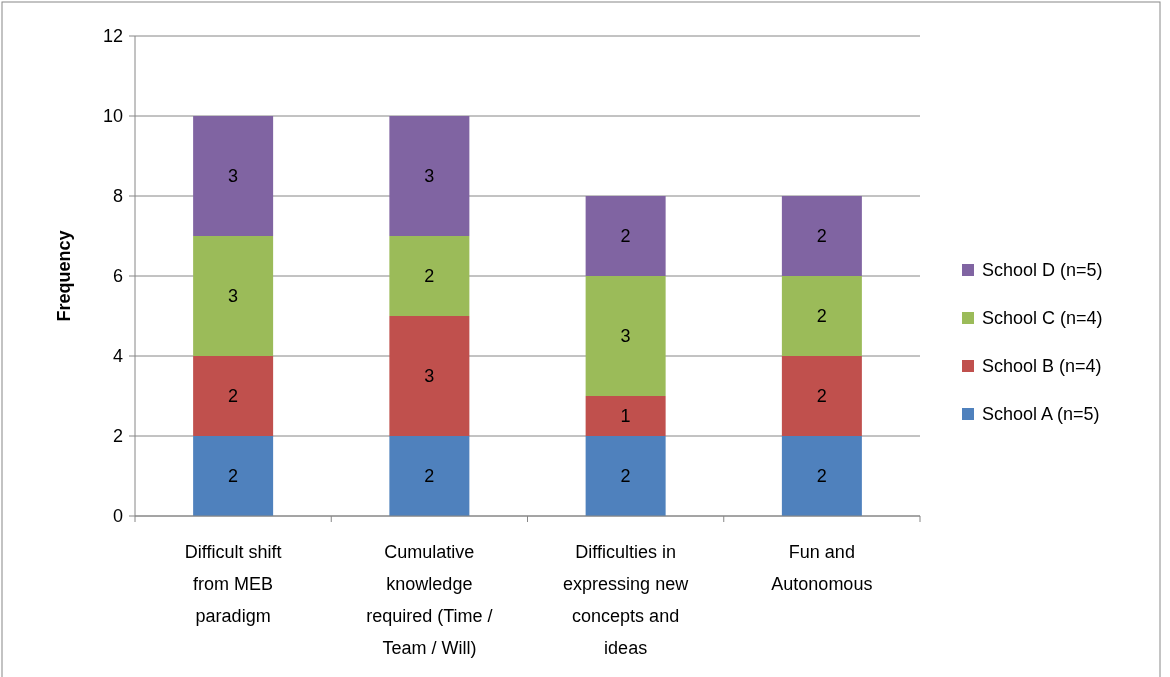  What do you see at coordinates (1042, 318) in the screenshot?
I see `legend-label: School C (n=4)` at bounding box center [1042, 318].